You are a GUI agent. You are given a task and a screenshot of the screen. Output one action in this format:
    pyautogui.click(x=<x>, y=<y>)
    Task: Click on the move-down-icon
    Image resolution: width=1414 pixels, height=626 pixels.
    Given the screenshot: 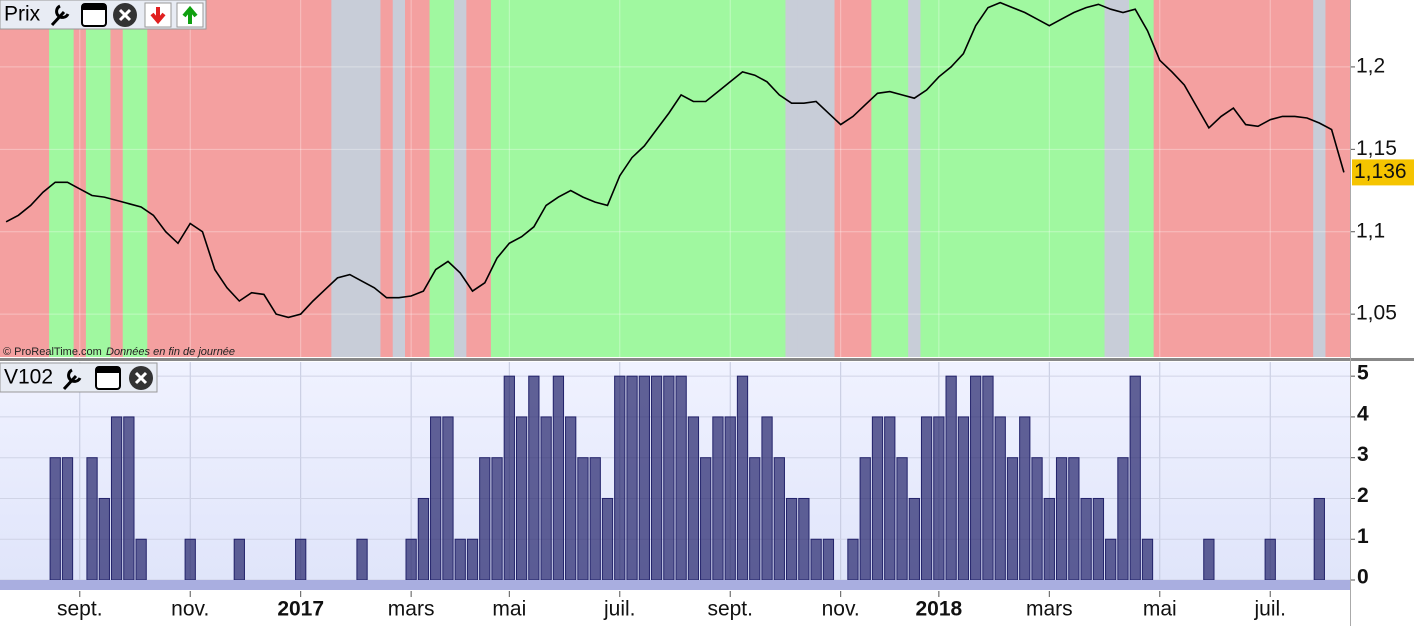 What is the action you would take?
    pyautogui.click(x=158, y=15)
    